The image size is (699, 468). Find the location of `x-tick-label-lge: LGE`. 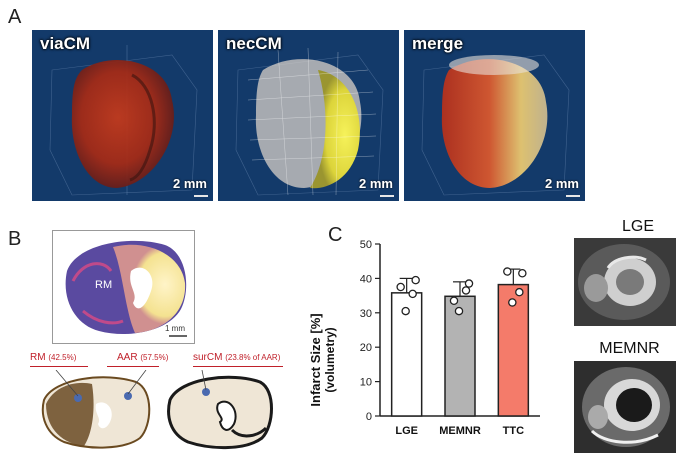

x-tick-label-lge: LGE is located at coordinates (406, 431).